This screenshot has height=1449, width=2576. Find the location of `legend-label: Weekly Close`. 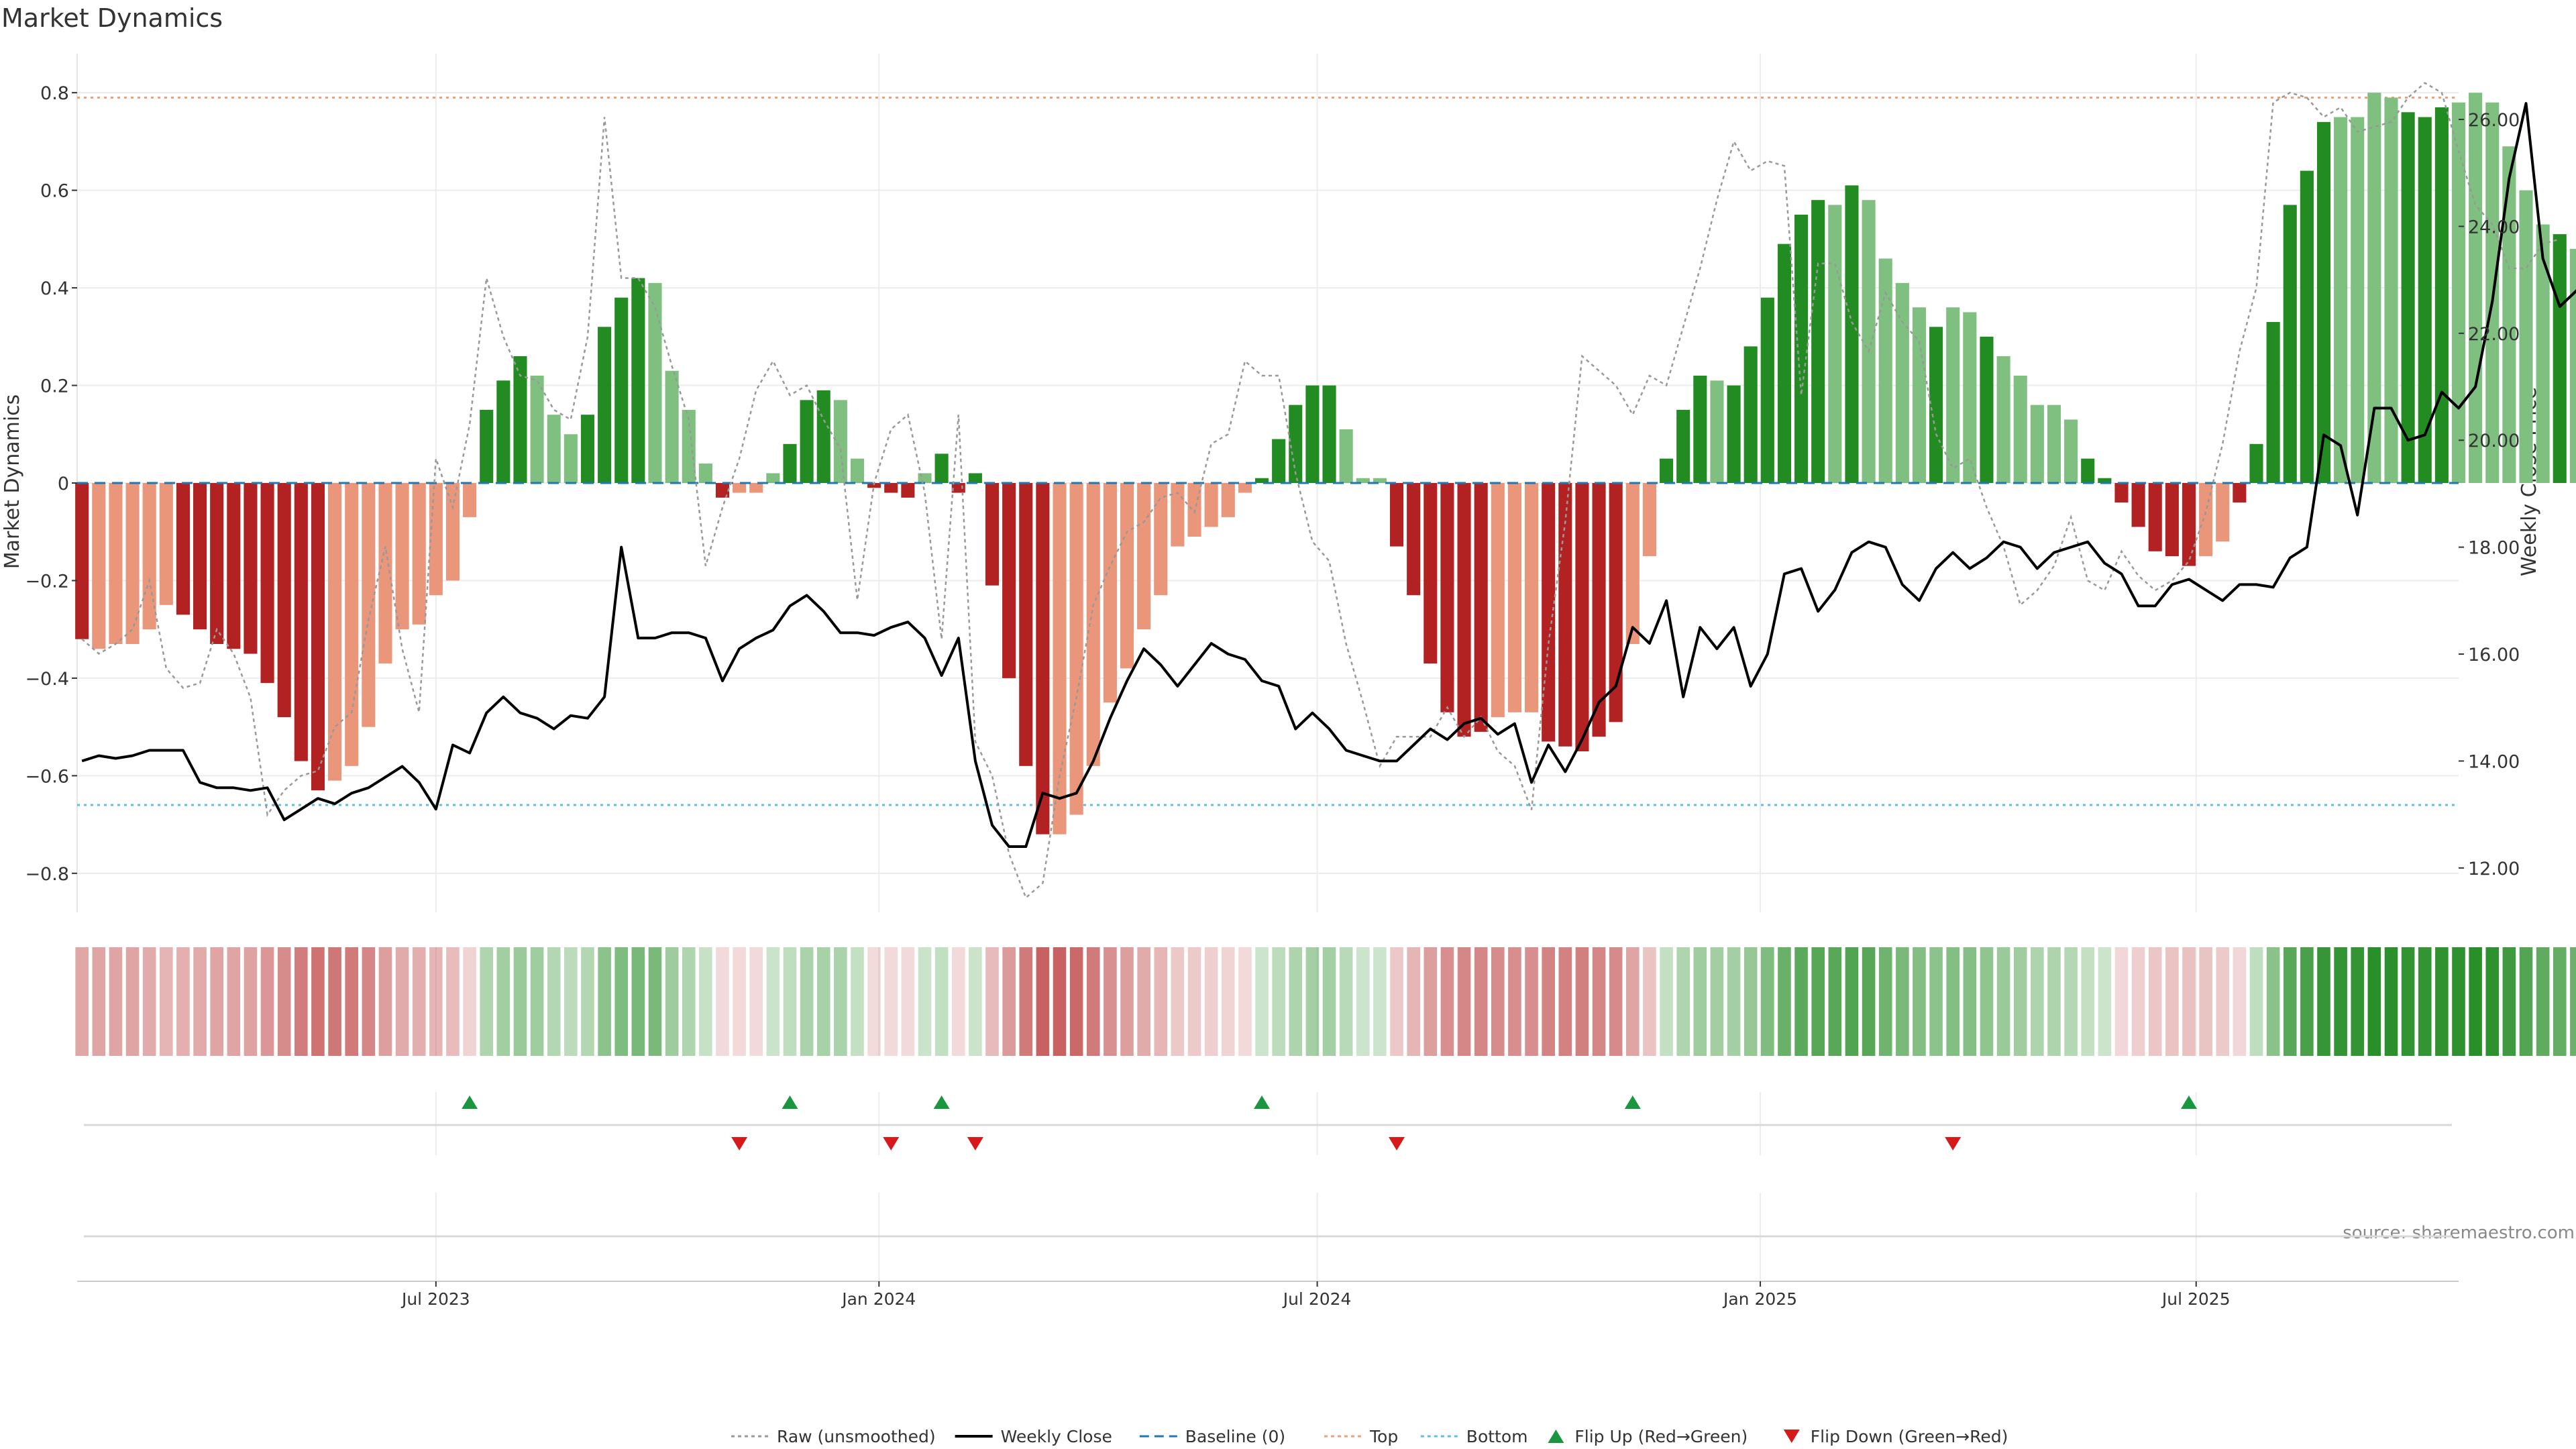

legend-label: Weekly Close is located at coordinates (1056, 1436).